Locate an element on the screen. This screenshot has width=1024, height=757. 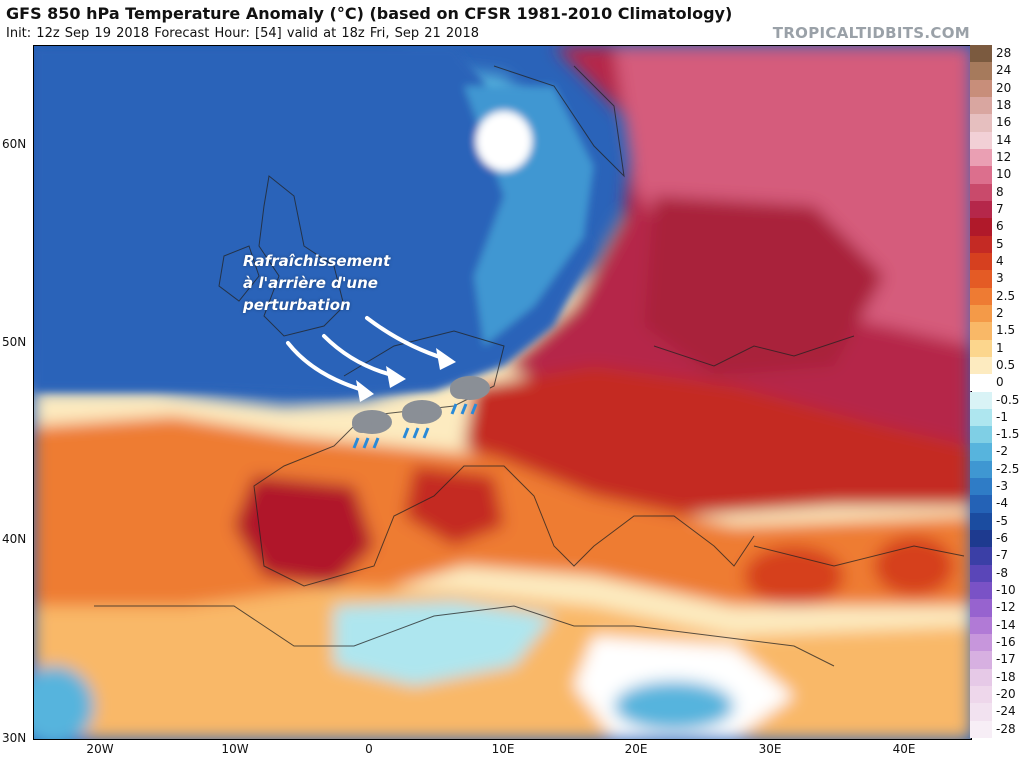
legend-entry: -20 is located at coordinates (996, 695).